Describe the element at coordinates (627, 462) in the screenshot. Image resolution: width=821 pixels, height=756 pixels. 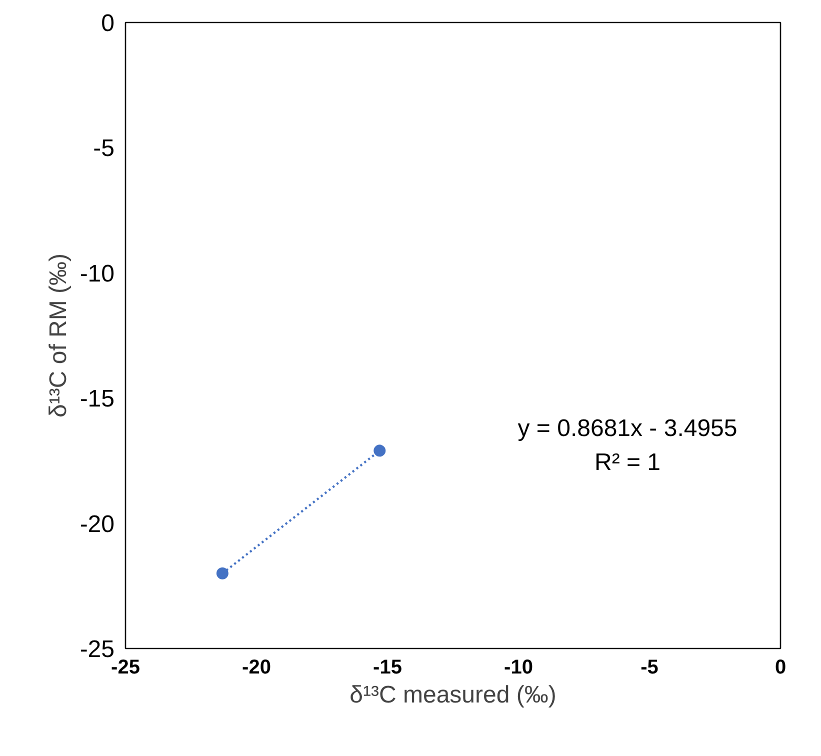
I see `annotation: R² = 1` at that location.